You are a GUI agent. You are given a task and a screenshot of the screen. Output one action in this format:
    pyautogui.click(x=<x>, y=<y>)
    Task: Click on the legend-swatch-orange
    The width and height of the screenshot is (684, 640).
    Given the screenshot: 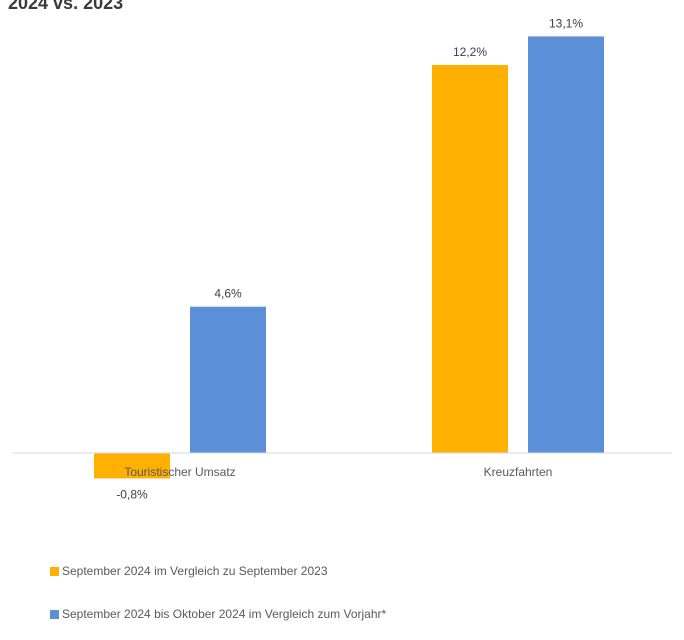 What is the action you would take?
    pyautogui.click(x=54, y=571)
    